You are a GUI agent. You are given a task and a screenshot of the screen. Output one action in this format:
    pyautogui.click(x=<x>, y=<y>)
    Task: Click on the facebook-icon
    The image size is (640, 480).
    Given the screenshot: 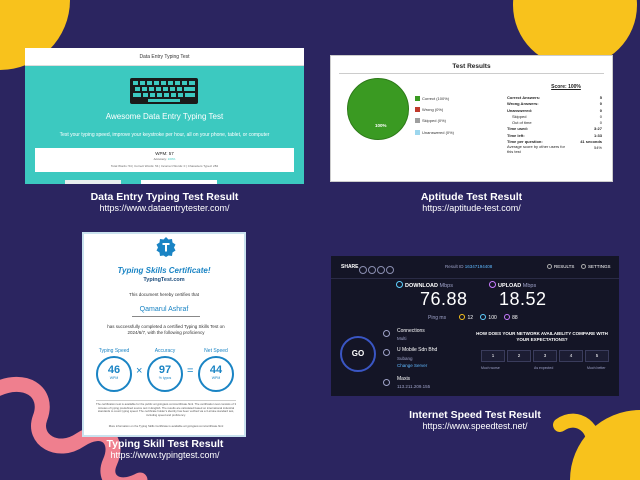 What is the action you would take?
    pyautogui.click(x=381, y=270)
    